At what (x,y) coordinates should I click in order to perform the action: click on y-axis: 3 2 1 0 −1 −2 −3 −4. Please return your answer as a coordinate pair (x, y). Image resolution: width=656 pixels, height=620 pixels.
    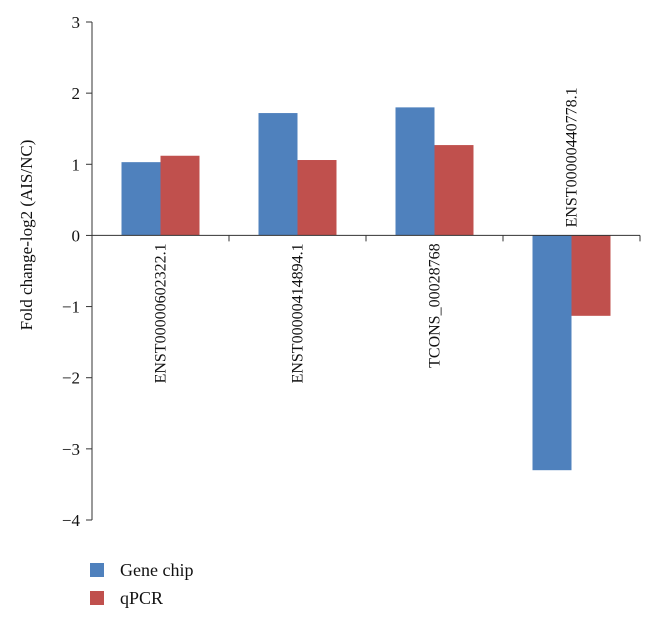
    Looking at the image, I should click on (77, 271).